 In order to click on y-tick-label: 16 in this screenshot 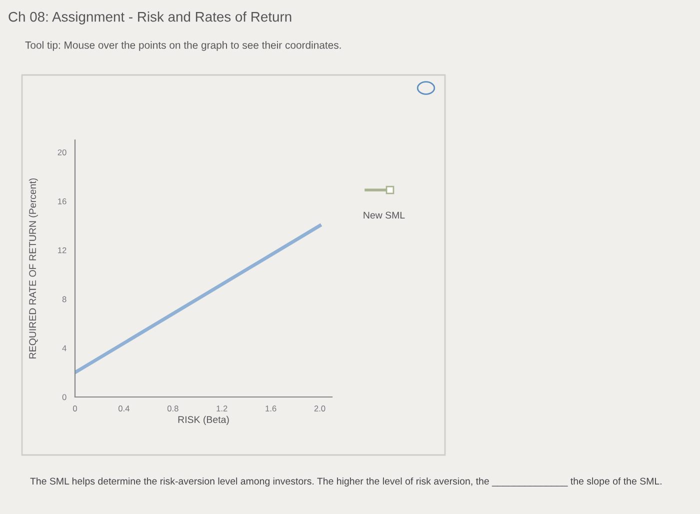, I will do `click(62, 201)`.